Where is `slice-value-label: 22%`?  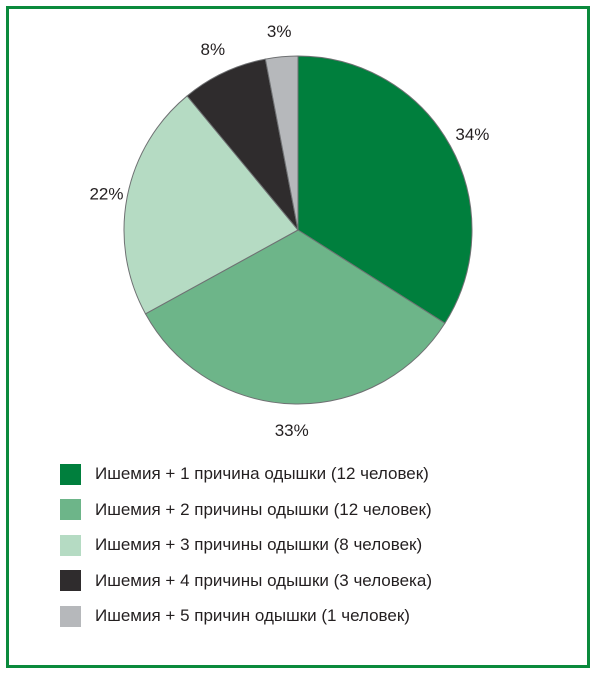 slice-value-label: 22% is located at coordinates (106, 193).